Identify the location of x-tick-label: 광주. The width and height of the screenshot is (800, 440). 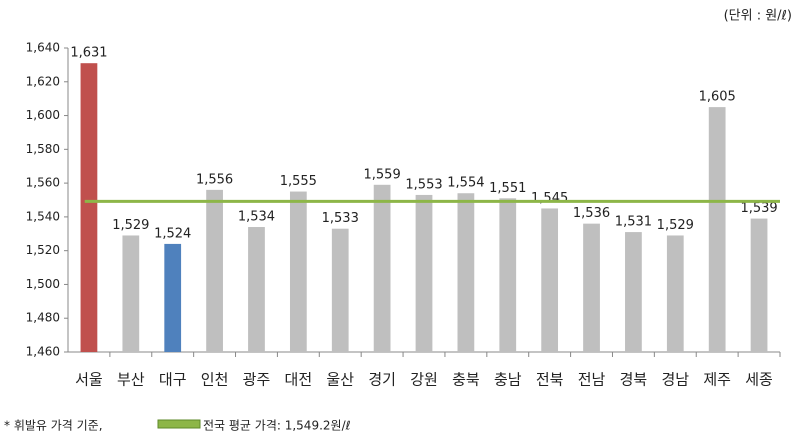
(257, 380).